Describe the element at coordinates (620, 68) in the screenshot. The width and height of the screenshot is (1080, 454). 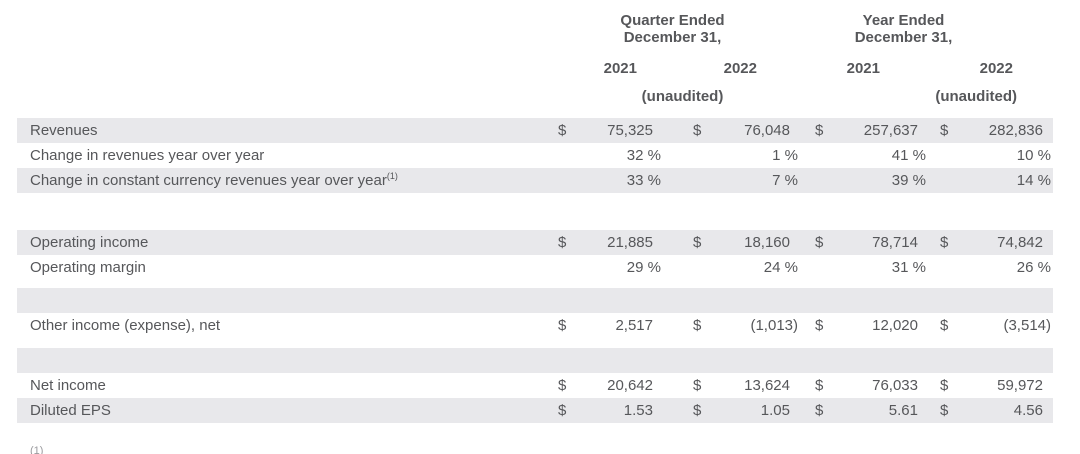
I see `col-header-quarter-2021: 2021` at that location.